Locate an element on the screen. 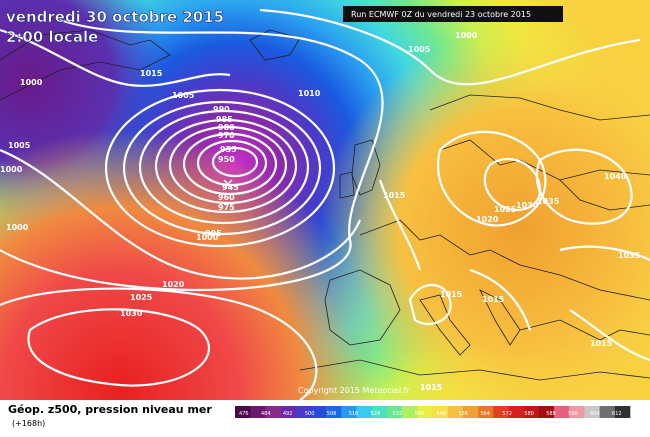 This screenshot has height=437, width=650. scale-tick-label: 484 is located at coordinates (266, 414).